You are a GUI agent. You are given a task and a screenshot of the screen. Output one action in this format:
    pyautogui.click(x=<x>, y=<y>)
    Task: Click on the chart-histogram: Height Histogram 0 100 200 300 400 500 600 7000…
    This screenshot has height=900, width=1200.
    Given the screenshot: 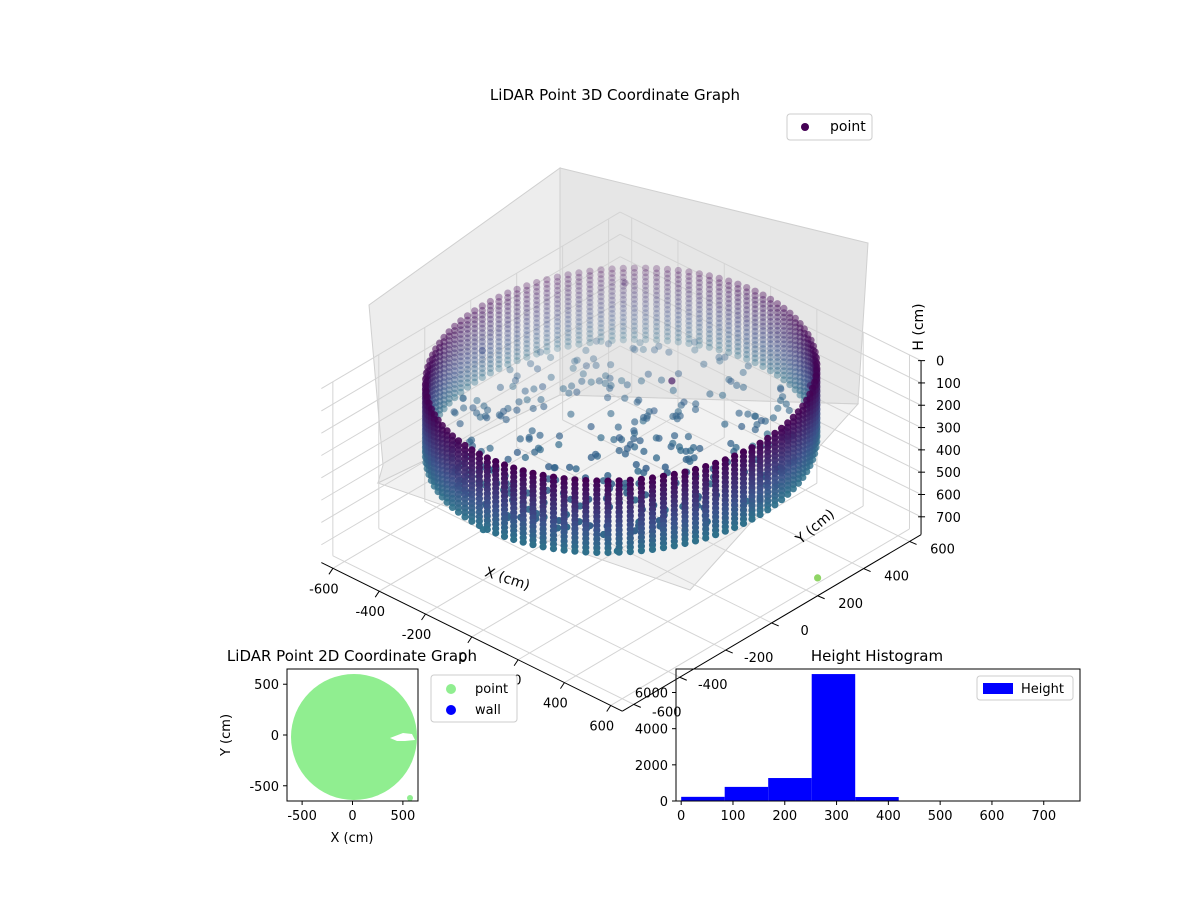 What is the action you would take?
    pyautogui.click(x=858, y=735)
    